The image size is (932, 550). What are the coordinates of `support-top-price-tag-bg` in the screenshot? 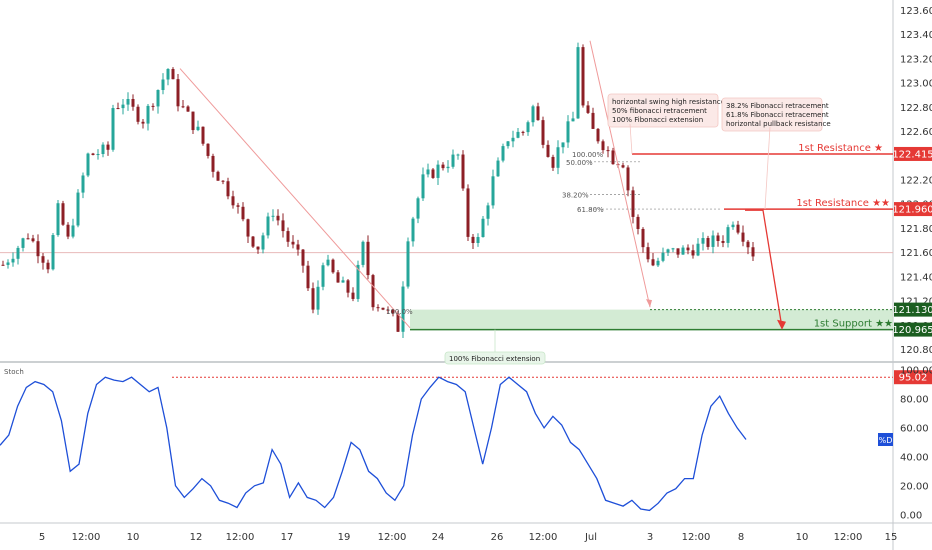 It's located at (913, 309).